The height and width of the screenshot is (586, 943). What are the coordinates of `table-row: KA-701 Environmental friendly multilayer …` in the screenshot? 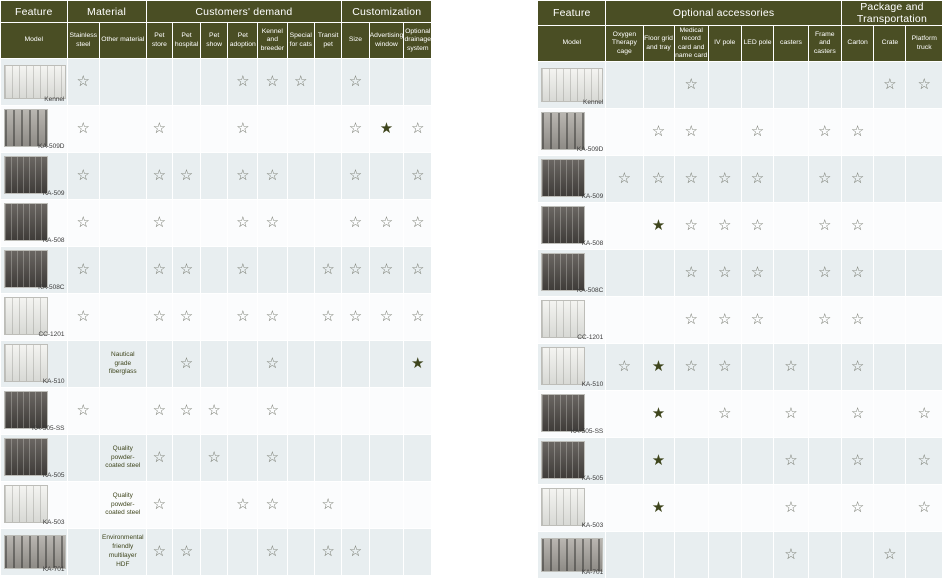 It's located at (216, 552).